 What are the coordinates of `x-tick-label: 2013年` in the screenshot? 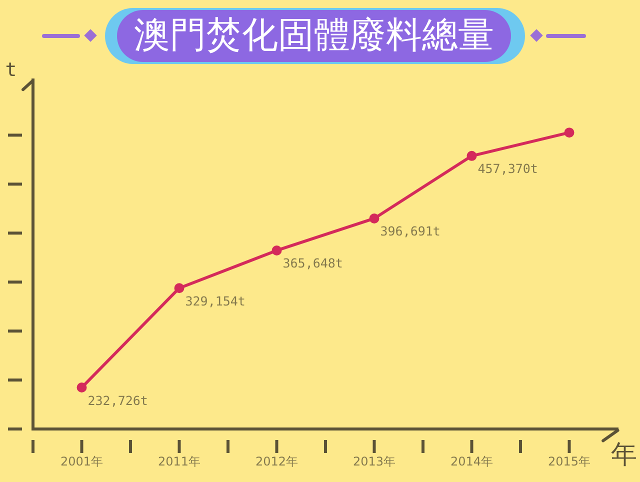 It's located at (374, 461).